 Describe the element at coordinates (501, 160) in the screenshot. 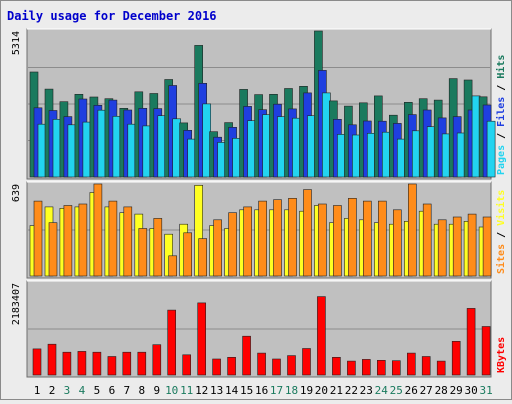

I see `legend-pages: Pages` at that location.